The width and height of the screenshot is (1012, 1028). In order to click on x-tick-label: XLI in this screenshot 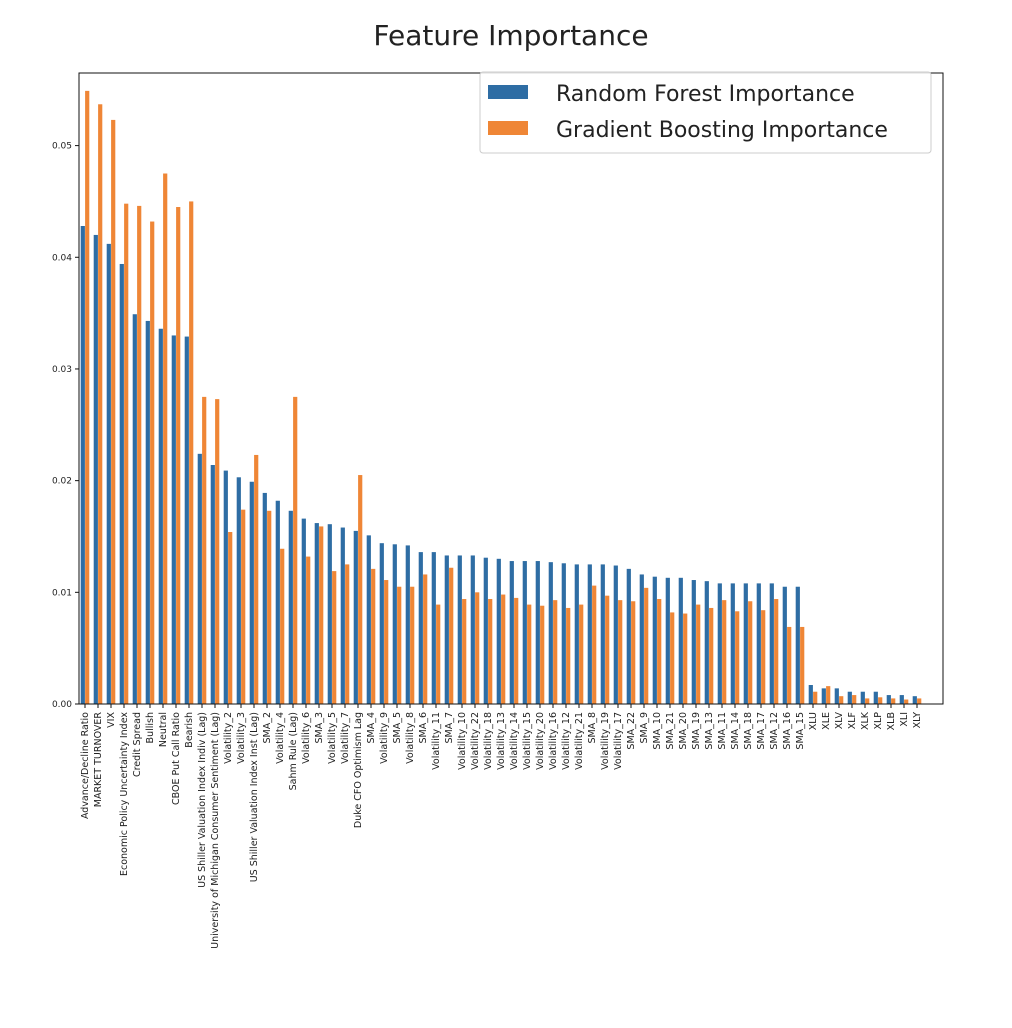, I will do `click(904, 719)`.